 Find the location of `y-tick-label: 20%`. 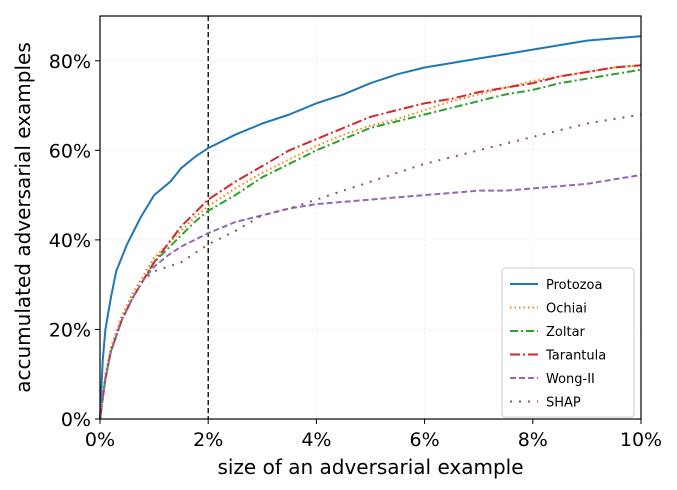

y-tick-label: 20% is located at coordinates (70, 330).